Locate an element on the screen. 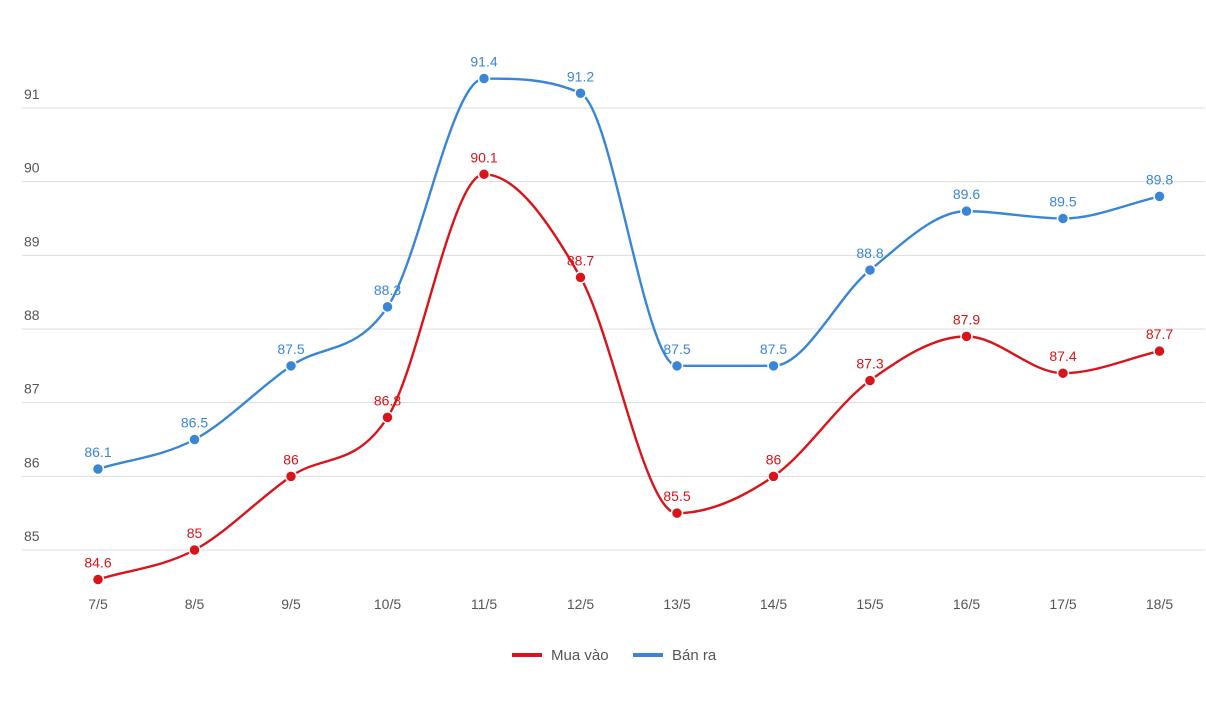  data-label-mua-vao: 86.8 is located at coordinates (387, 400).